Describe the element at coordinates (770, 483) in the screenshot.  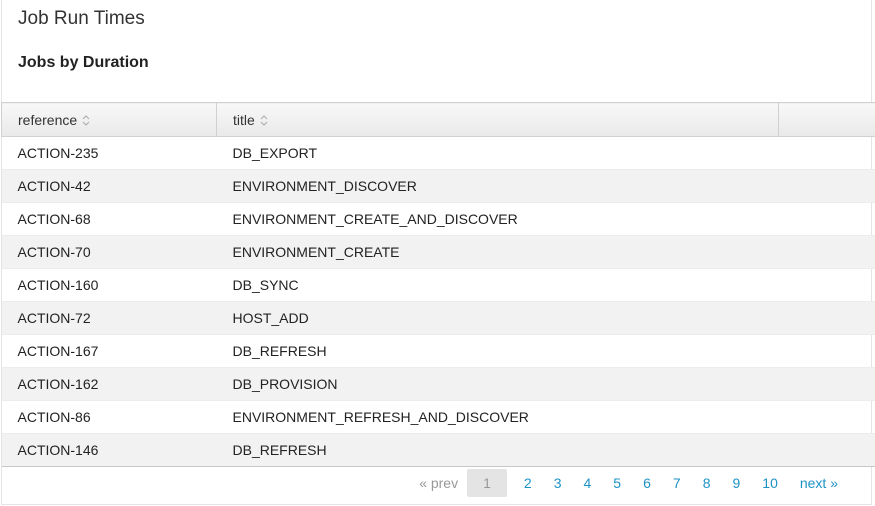
I see `page-link: 10` at that location.